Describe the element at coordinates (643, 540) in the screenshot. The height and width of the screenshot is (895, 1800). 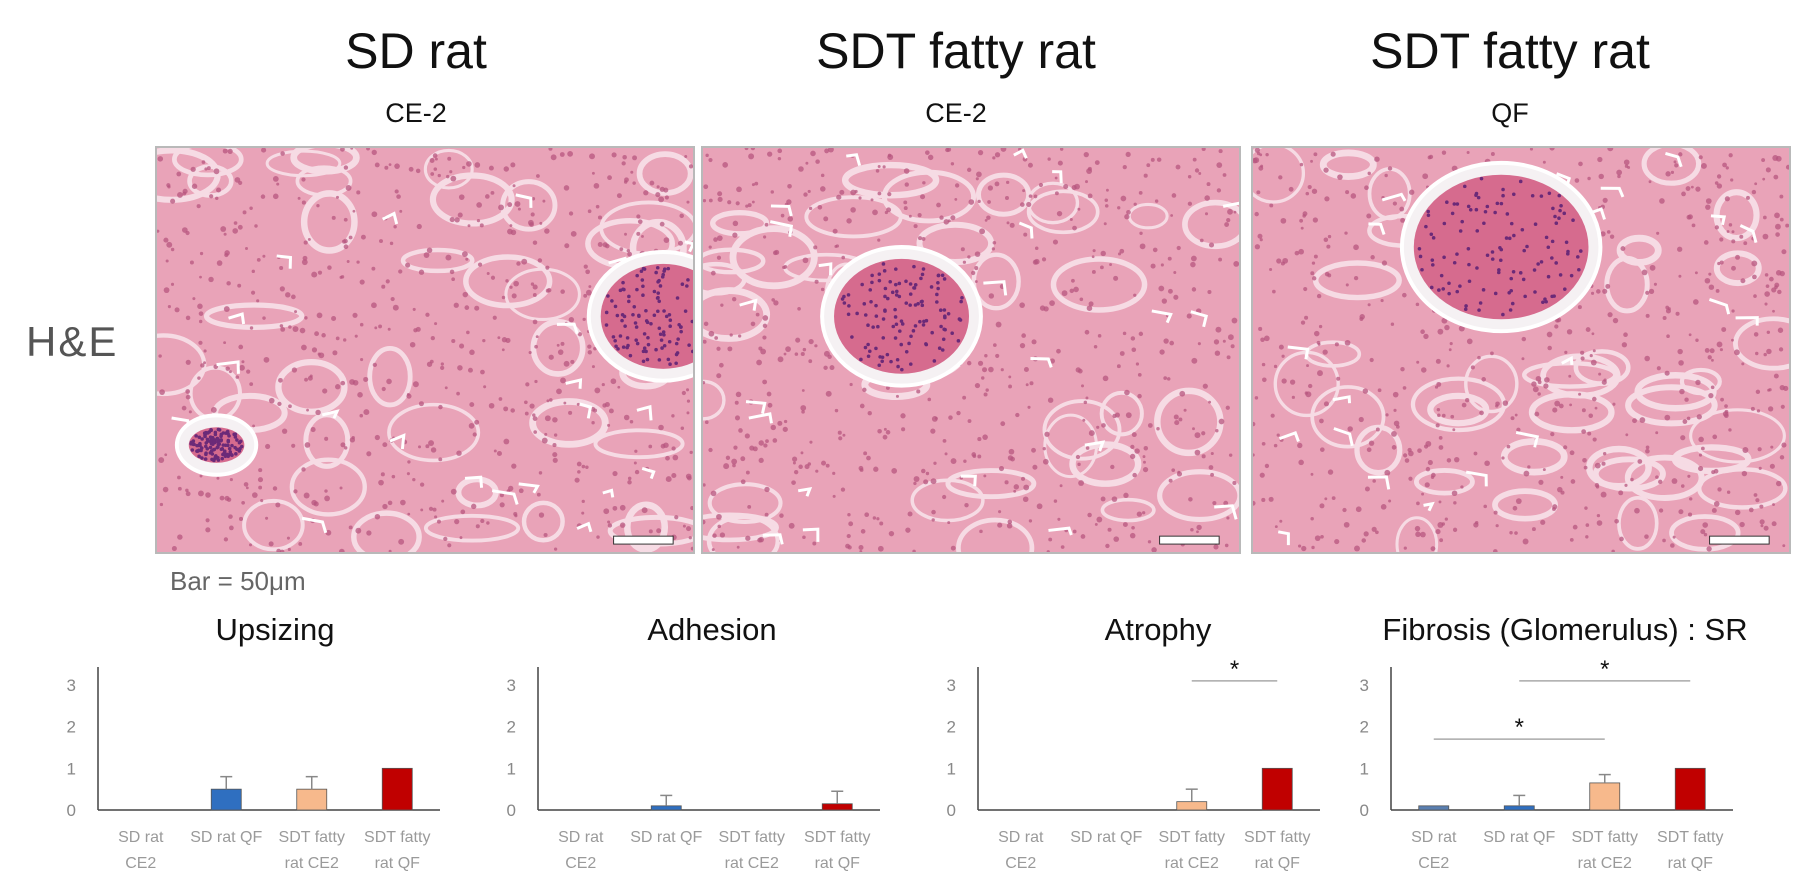
I see `scale-bar` at that location.